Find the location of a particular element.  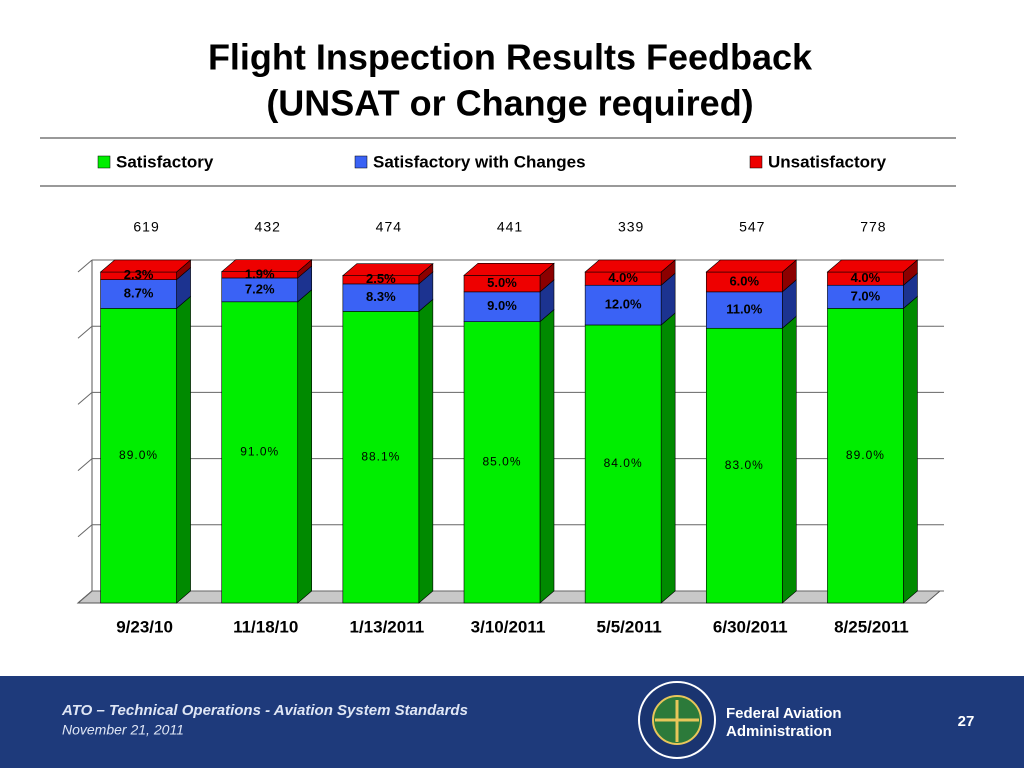

x-tick-label: 6/30/2011 is located at coordinates (750, 626).